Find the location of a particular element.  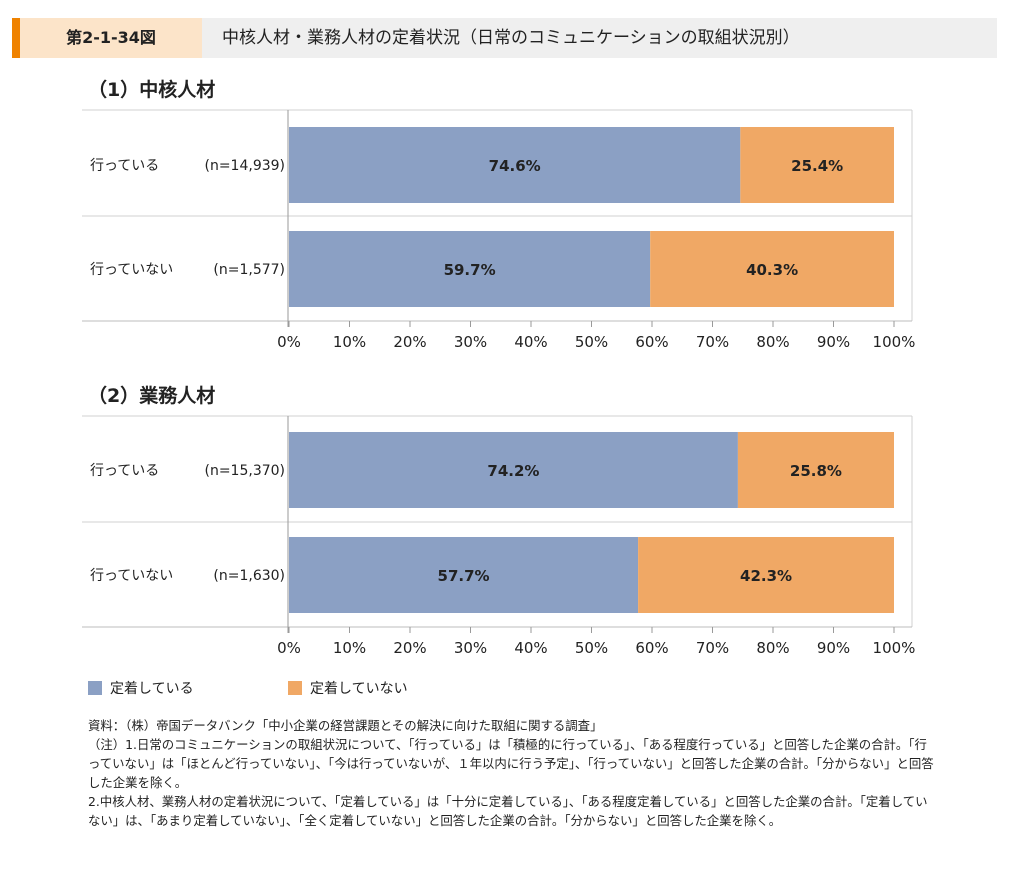

sample-size-label: (n=15,370) is located at coordinates (244, 471).